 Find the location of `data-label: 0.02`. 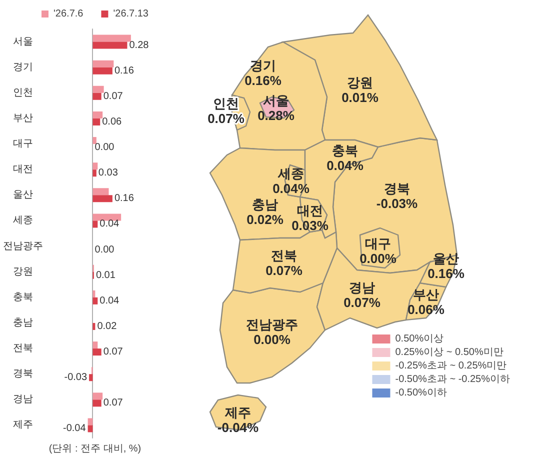

data-label: 0.02 is located at coordinates (107, 326).